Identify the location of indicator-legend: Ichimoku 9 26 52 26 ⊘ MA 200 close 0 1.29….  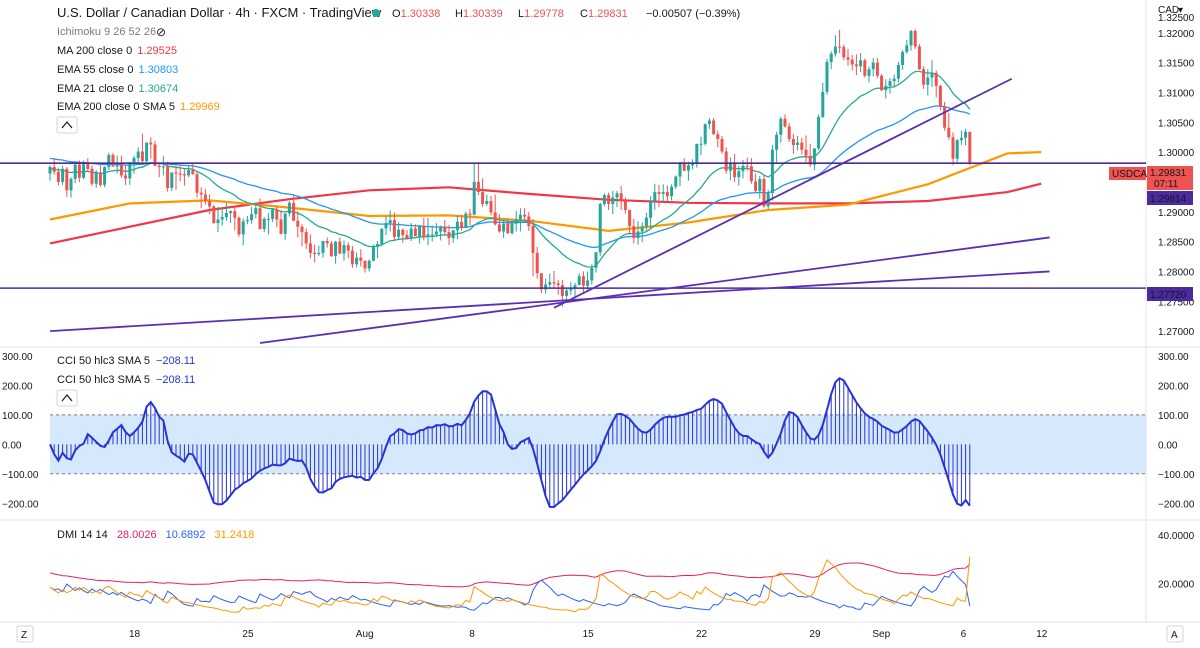
(138, 79).